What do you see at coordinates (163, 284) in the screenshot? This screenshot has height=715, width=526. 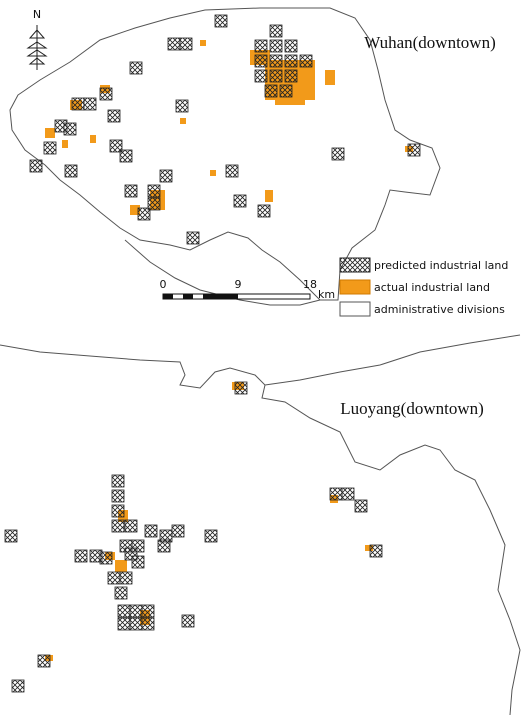 I see `scale-label: 0` at bounding box center [163, 284].